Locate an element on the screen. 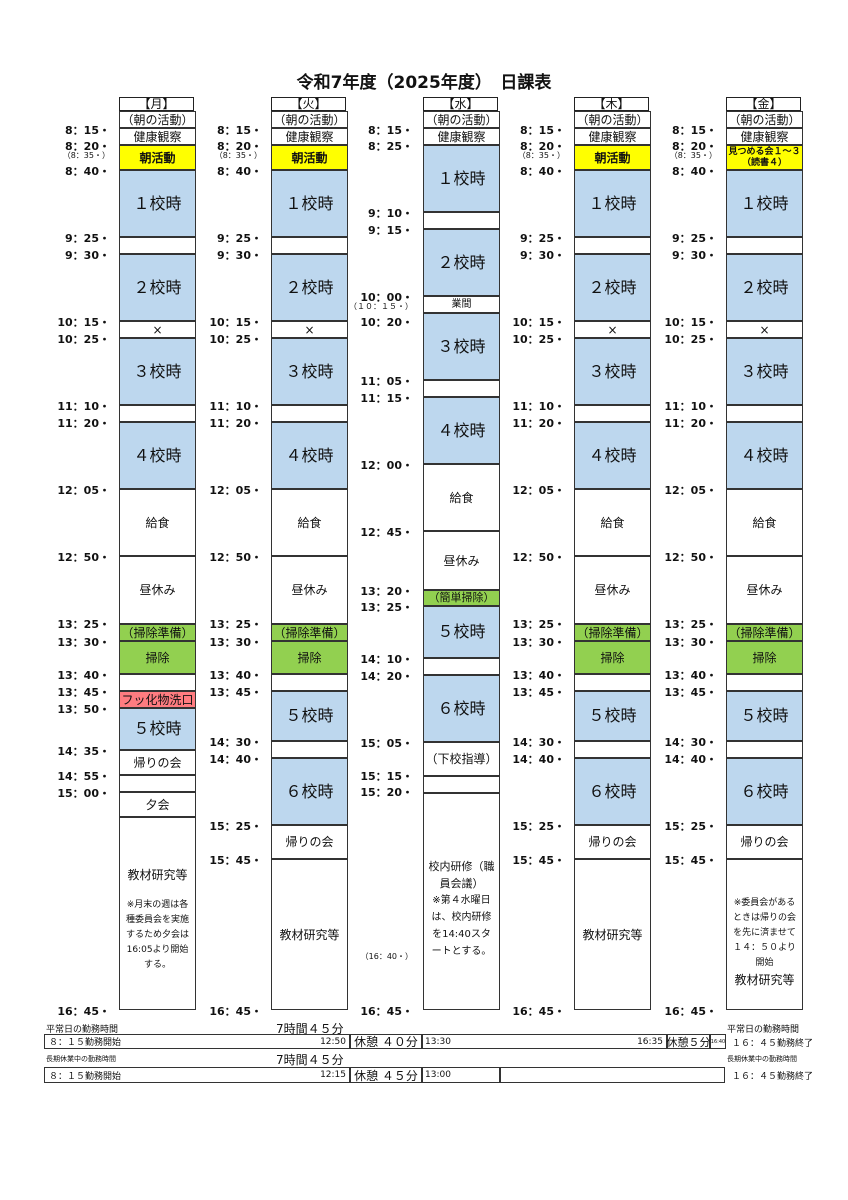 This screenshot has height=1200, width=848. mon-gap is located at coordinates (157, 682).